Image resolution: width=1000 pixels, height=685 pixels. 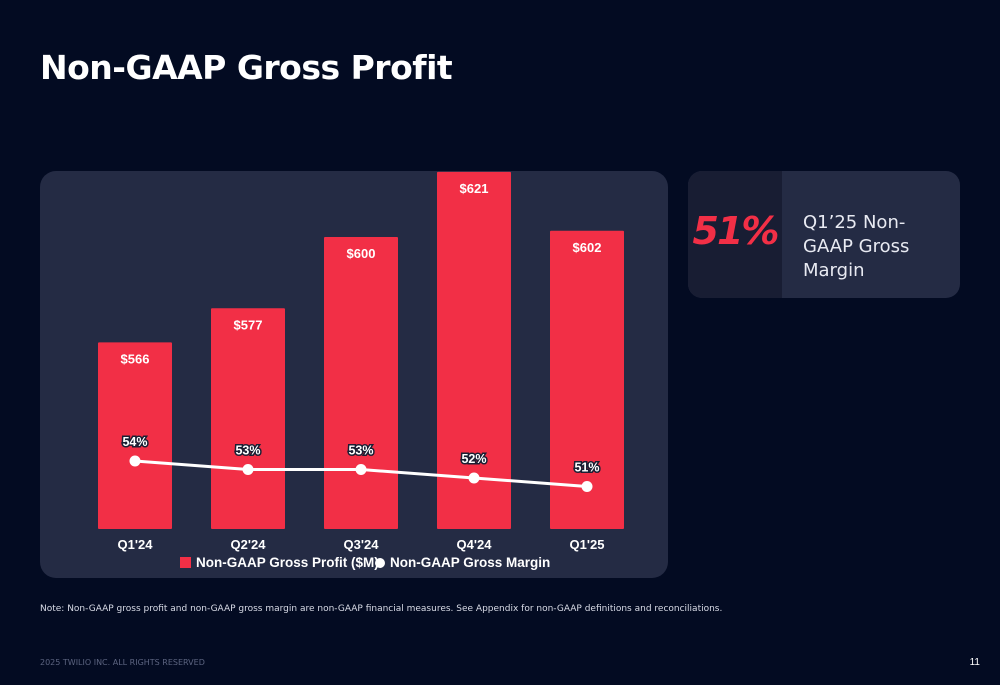 What do you see at coordinates (475, 544) in the screenshot?
I see `category-label: Q4'24` at bounding box center [475, 544].